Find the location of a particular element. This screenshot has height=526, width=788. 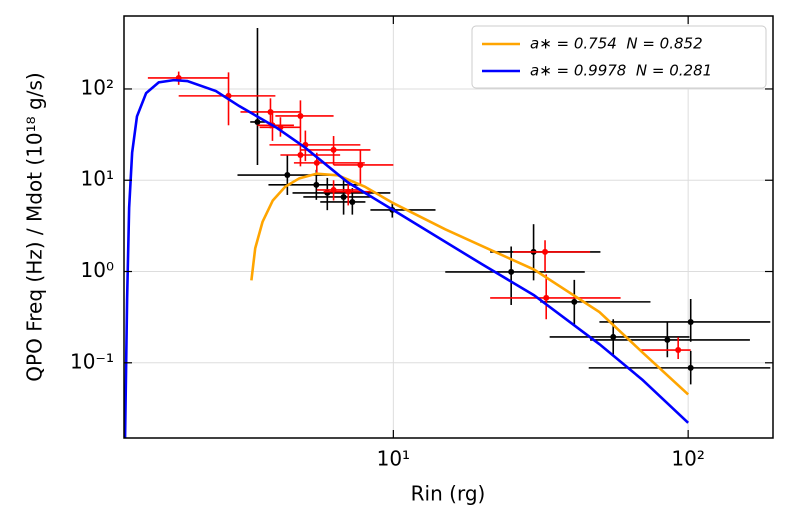

y-tick-label: 10⁻¹ is located at coordinates (92, 361).